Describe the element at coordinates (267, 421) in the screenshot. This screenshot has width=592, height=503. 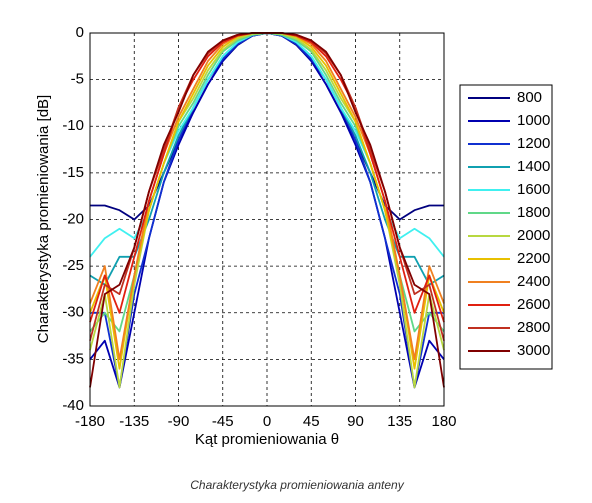
I see `x-tick-label: 0` at that location.